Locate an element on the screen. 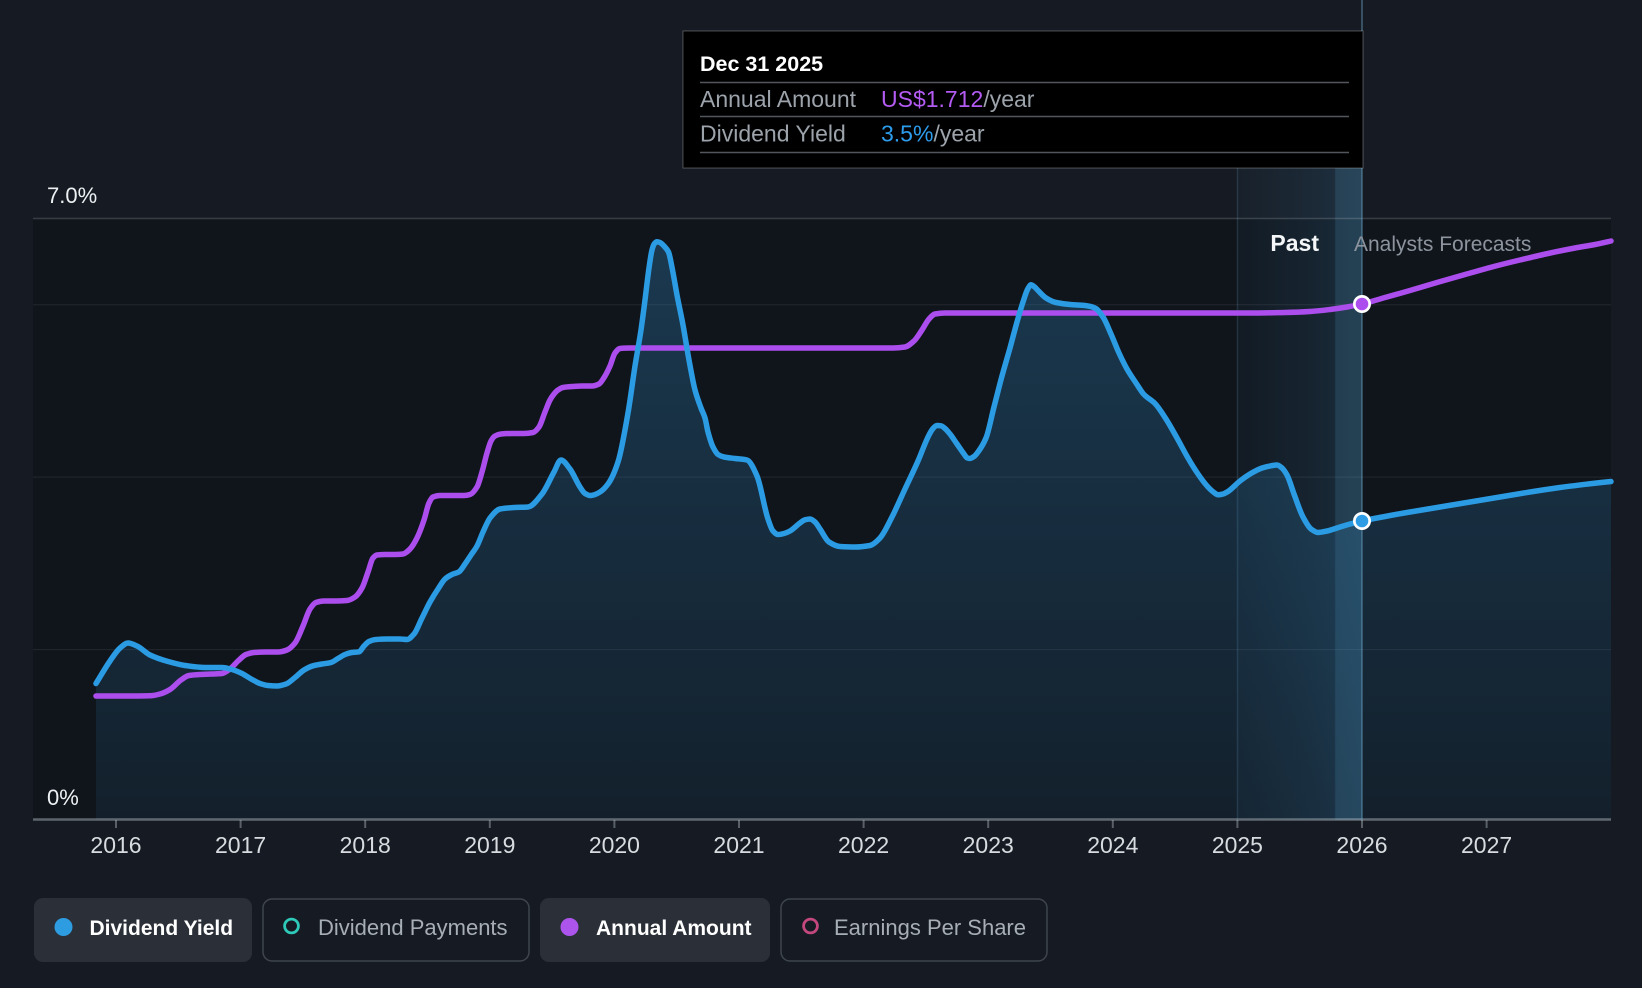 This screenshot has width=1642, height=988. svg-text: 2019 is located at coordinates (489, 845).